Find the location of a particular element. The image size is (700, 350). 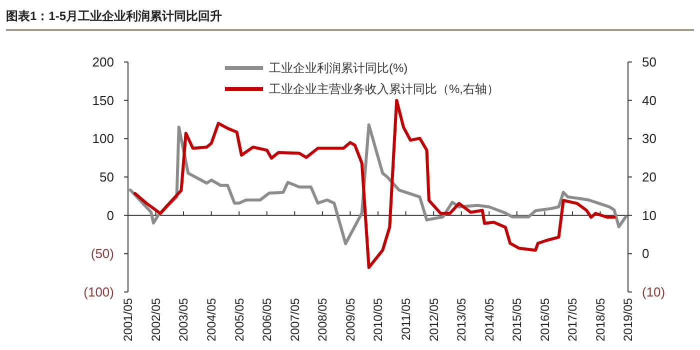

x-tick-label: 2001/05 is located at coordinates (128, 320).